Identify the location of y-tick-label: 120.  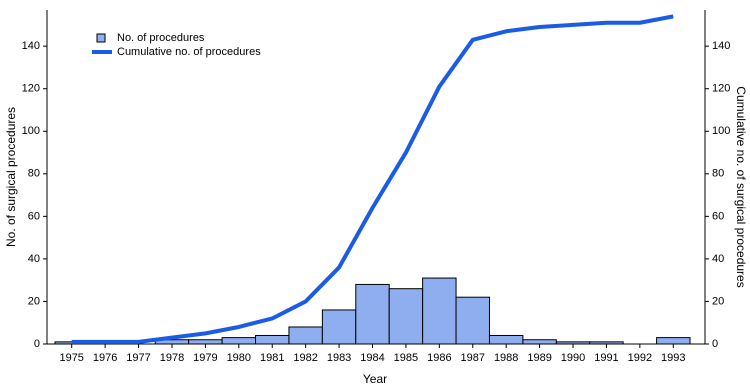
(31, 89).